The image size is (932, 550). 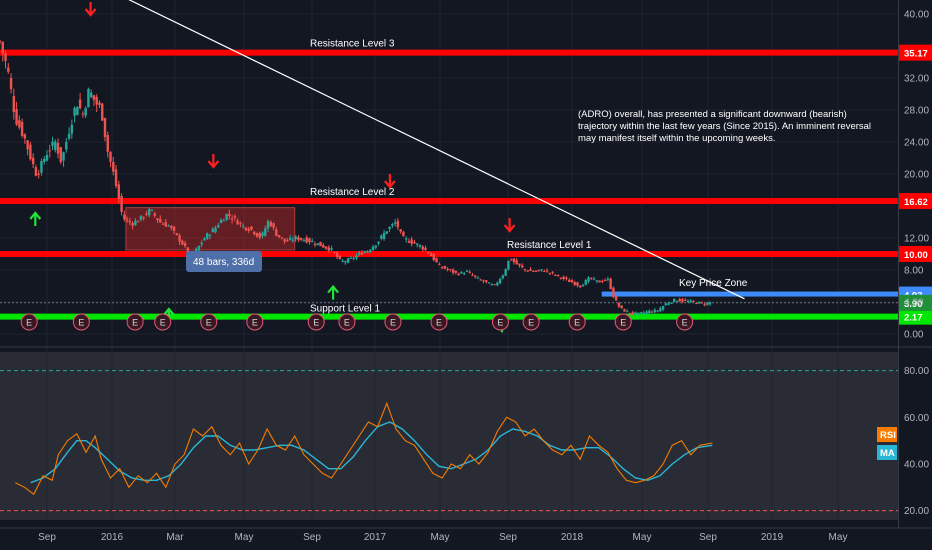 I want to click on level-price-tag-text: 2.17, so click(x=913, y=318).